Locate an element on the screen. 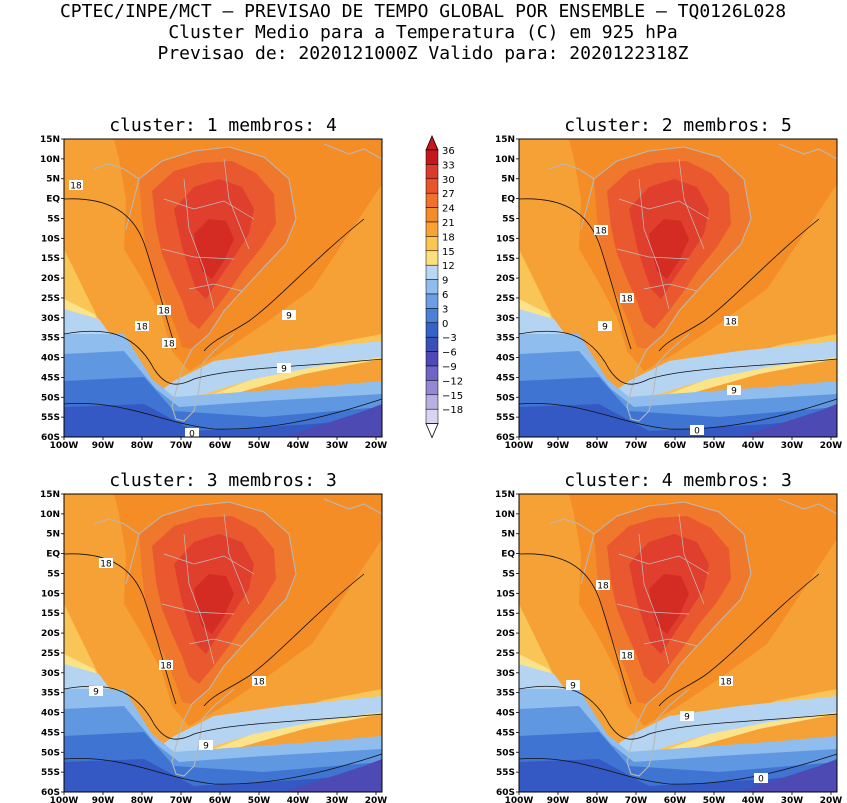  colorbar-level-label: −12 is located at coordinates (452, 381).